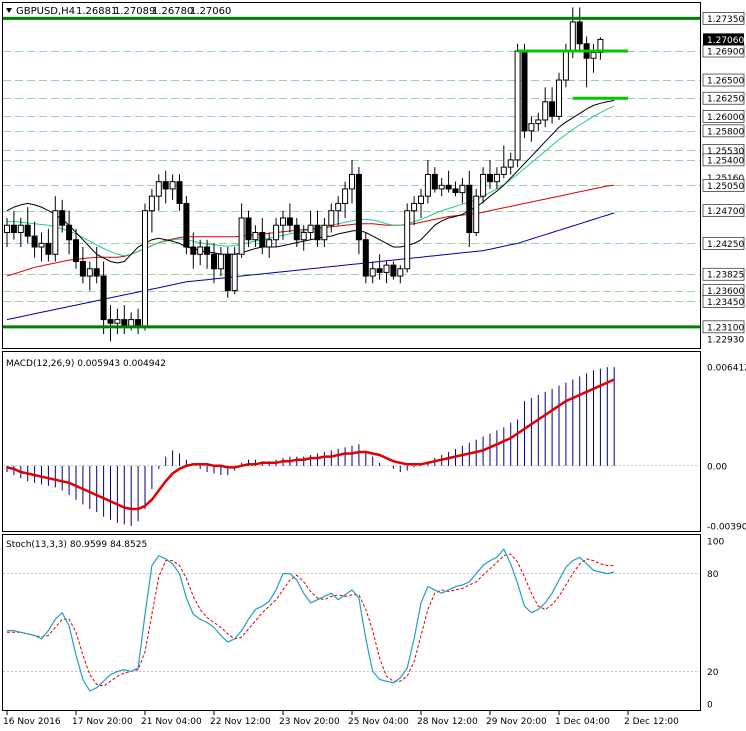  I want to click on ohlc-low: 1.26780, so click(172, 11).